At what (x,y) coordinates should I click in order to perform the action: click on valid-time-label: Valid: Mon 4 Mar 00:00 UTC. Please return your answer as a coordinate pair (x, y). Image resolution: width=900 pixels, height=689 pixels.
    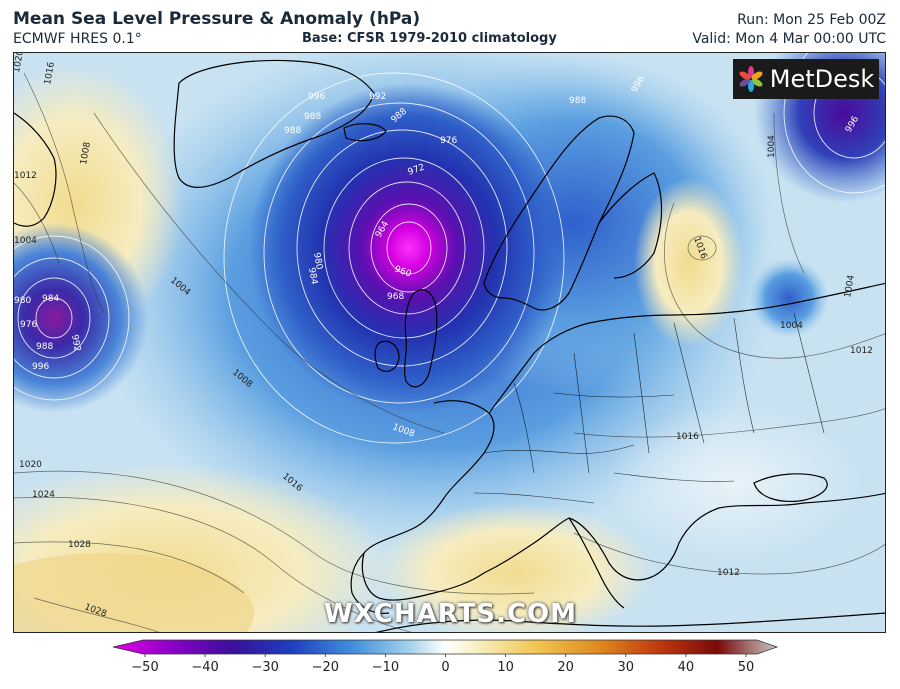
    Looking at the image, I should click on (789, 39).